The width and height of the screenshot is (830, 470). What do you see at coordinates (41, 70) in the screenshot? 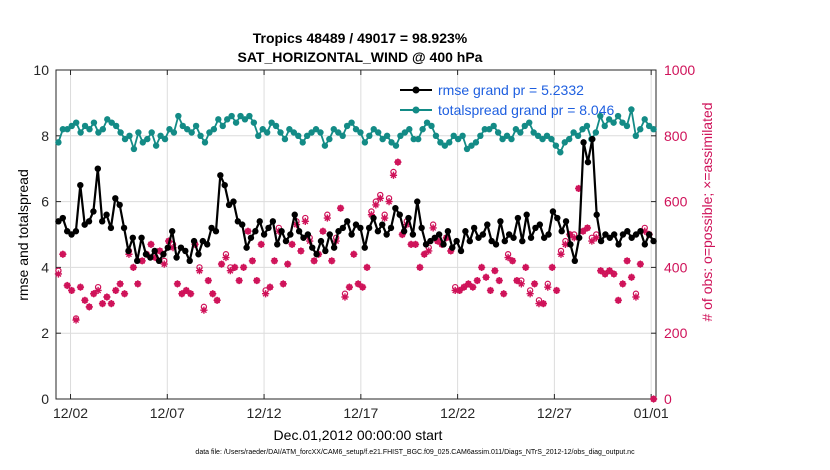
I see `y-tick-label: 10` at bounding box center [41, 70].